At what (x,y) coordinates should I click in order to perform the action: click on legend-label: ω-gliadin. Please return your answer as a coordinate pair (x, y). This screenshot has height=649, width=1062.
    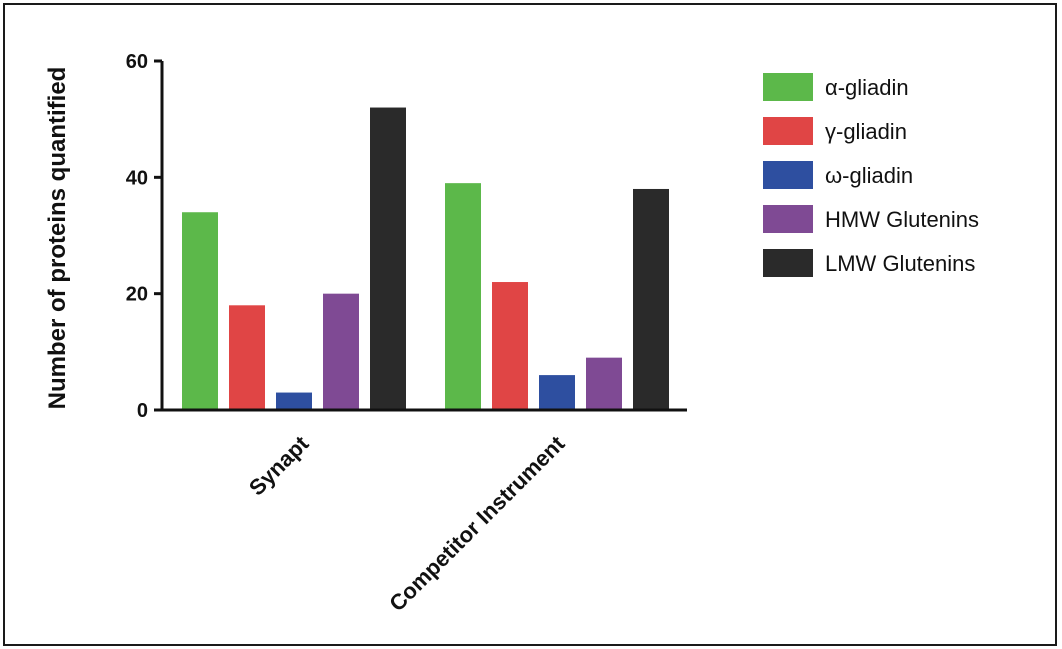
    Looking at the image, I should click on (869, 175).